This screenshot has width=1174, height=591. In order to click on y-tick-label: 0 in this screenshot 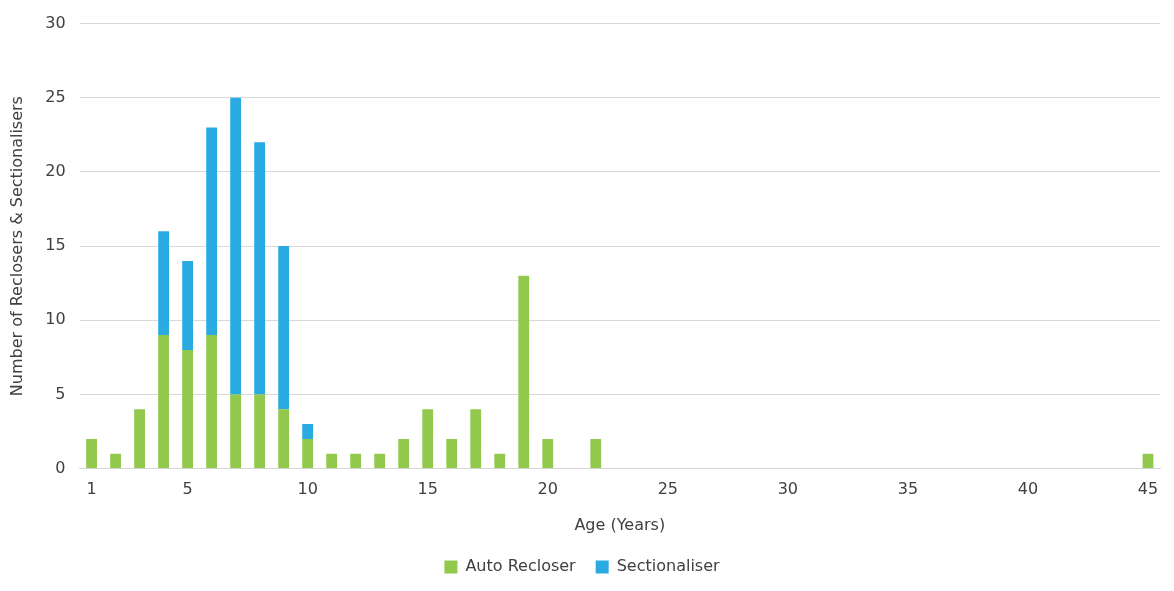, I will do `click(60, 467)`.